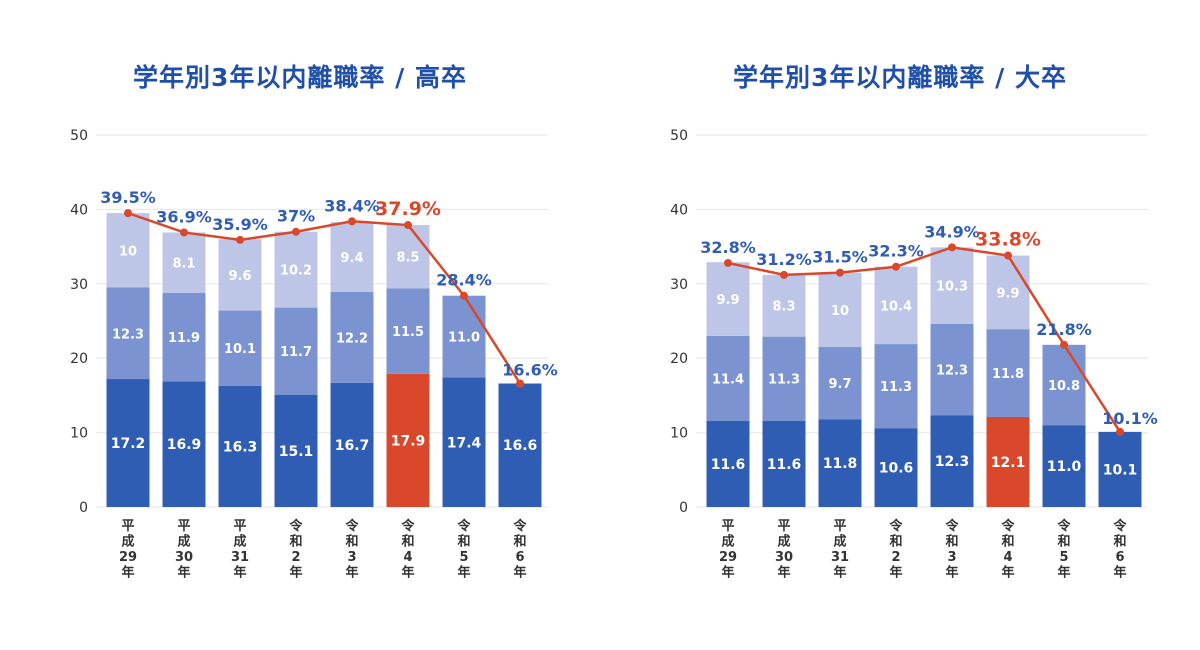 The width and height of the screenshot is (1200, 650). I want to click on y-tick-label: 10, so click(79, 434).